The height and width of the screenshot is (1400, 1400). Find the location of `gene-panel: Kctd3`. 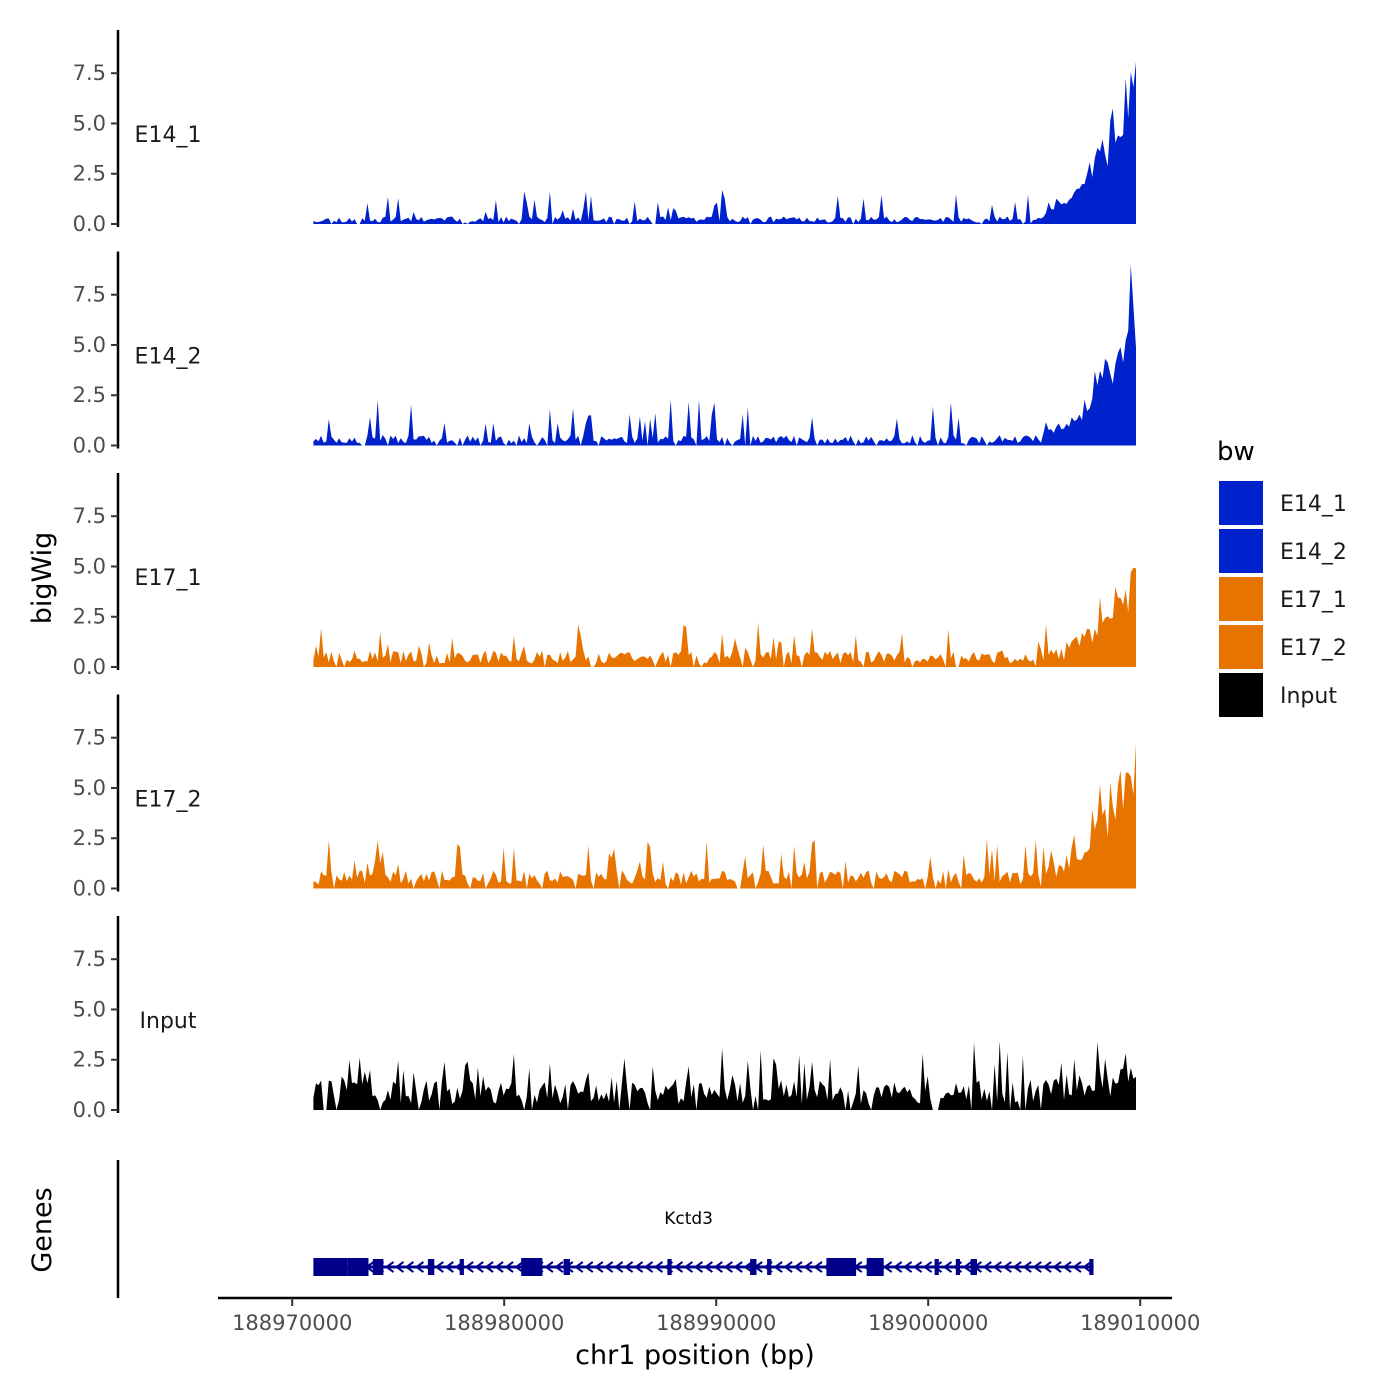

gene-panel: Kctd3 is located at coordinates (605, 1229).